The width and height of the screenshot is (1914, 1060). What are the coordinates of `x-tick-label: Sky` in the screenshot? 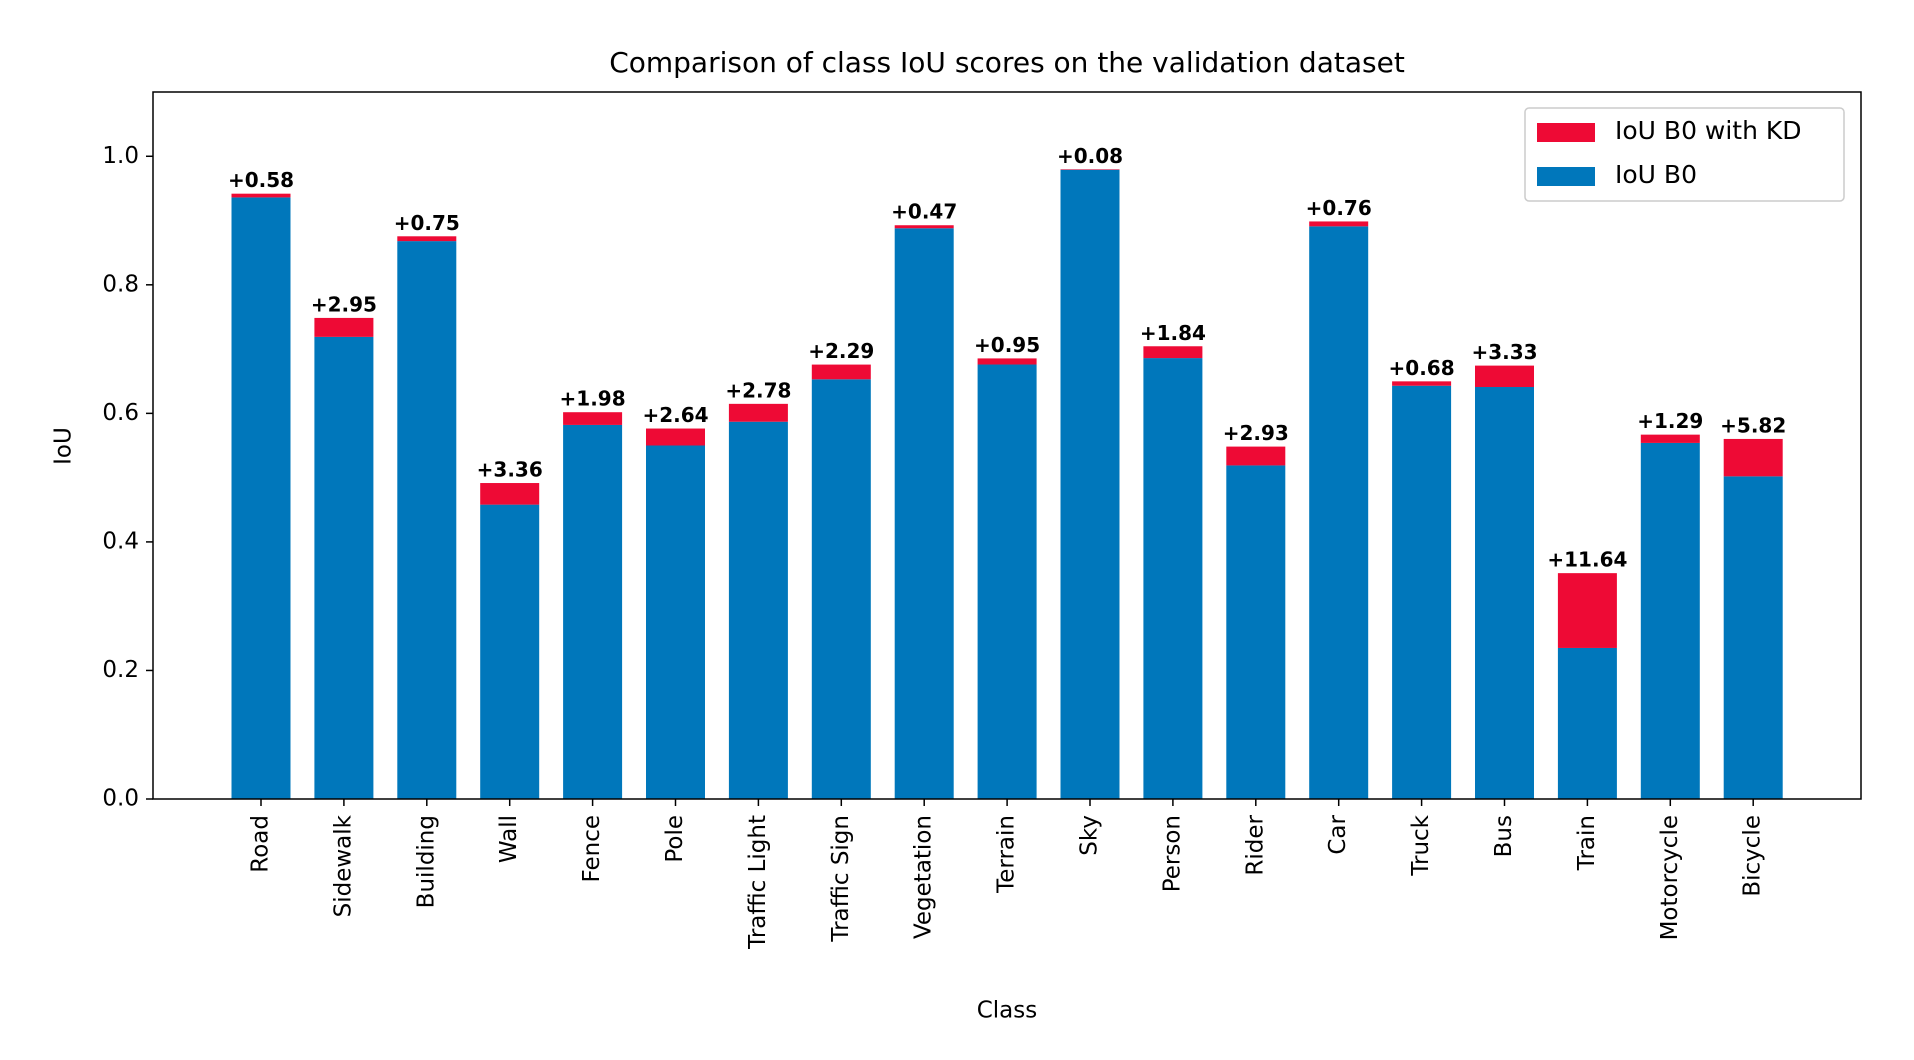 It's located at (1090, 835).